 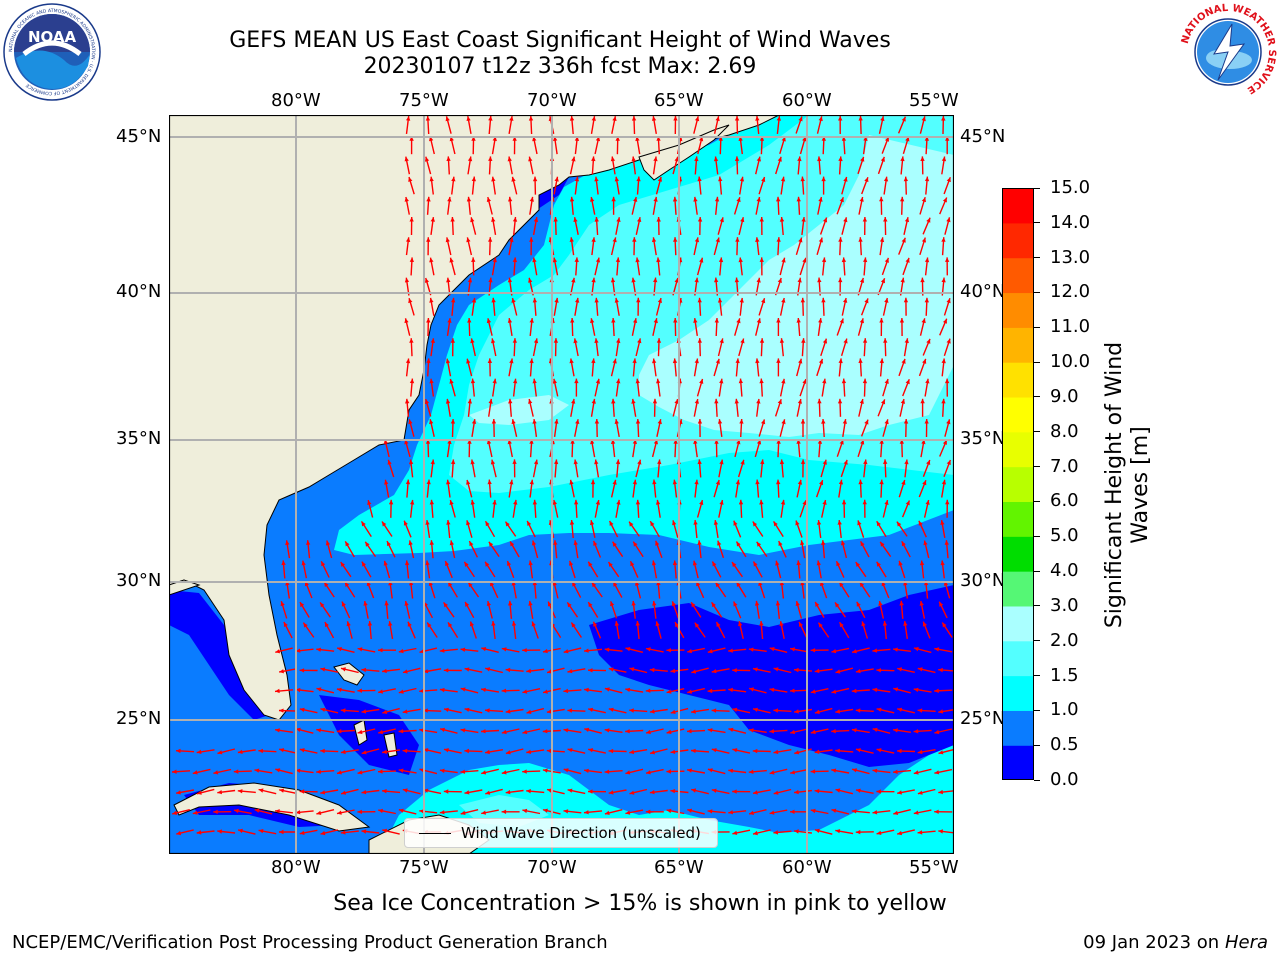 I want to click on colorbar-tick-label: 10.0, so click(x=1070, y=362).